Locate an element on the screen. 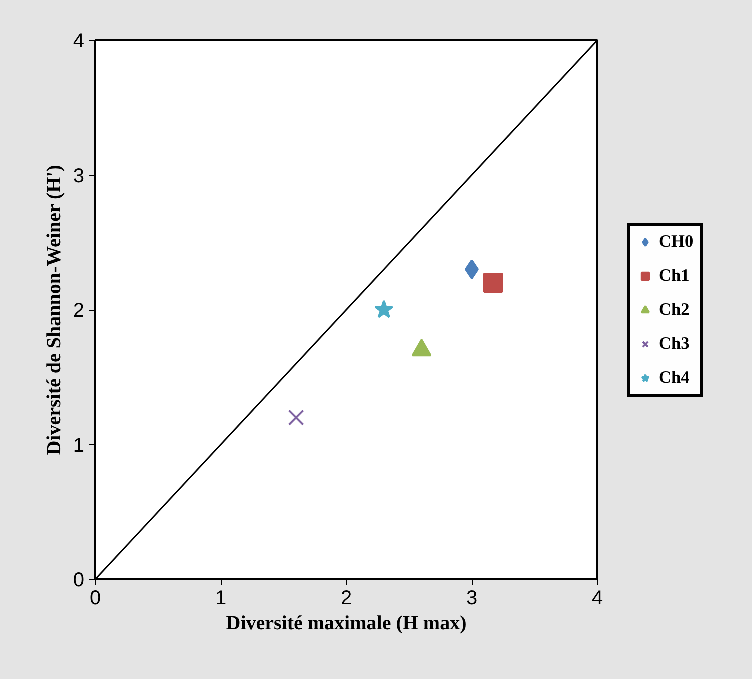  x-tick-label: 0 is located at coordinates (96, 599).